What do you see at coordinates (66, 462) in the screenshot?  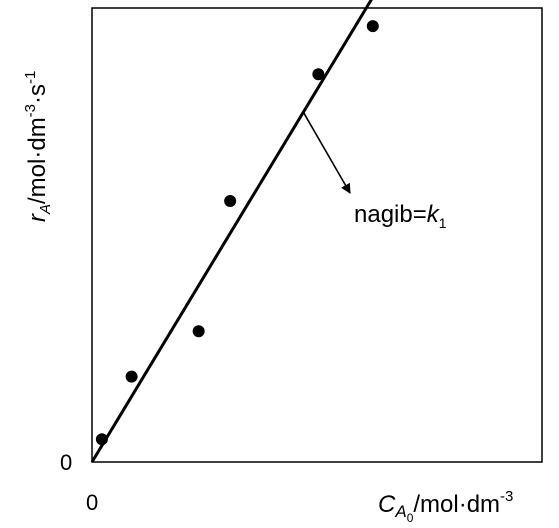 I see `origin-label: 0` at bounding box center [66, 462].